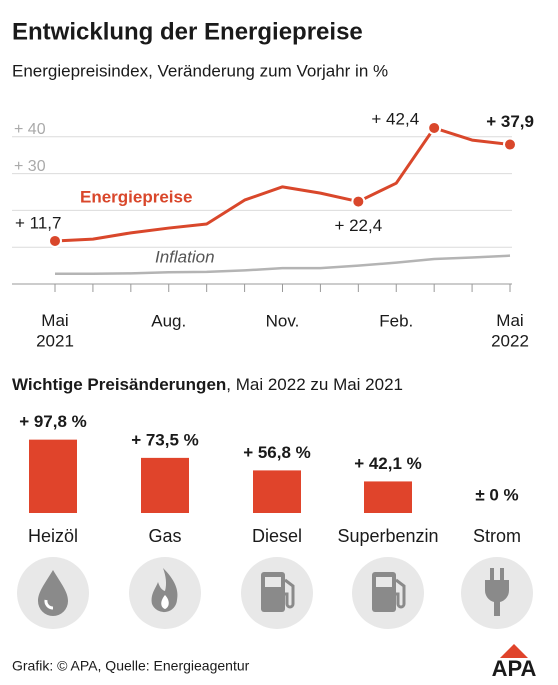 Image resolution: width=558 pixels, height=685 pixels. I want to click on x-tick-label: Feb., so click(396, 320).